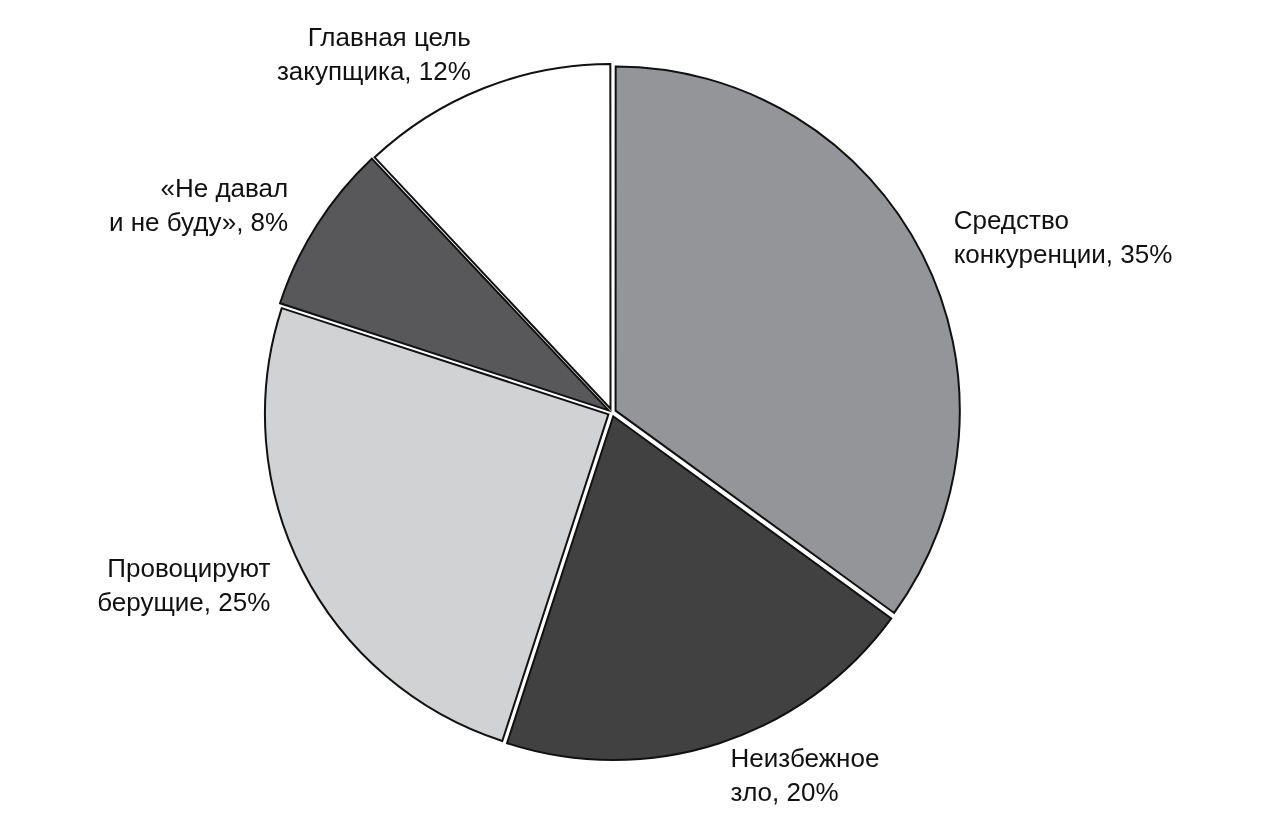  Describe the element at coordinates (199, 205) in the screenshot. I see `slice-label: «Не давал и не буду», 8%` at that location.